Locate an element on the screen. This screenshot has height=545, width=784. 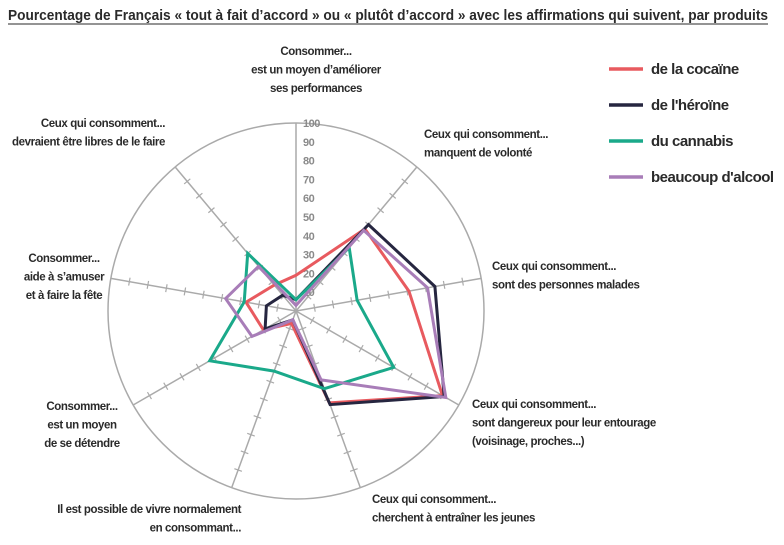
axis-label-line: sont dangereux pour leur entourage is located at coordinates (564, 424).